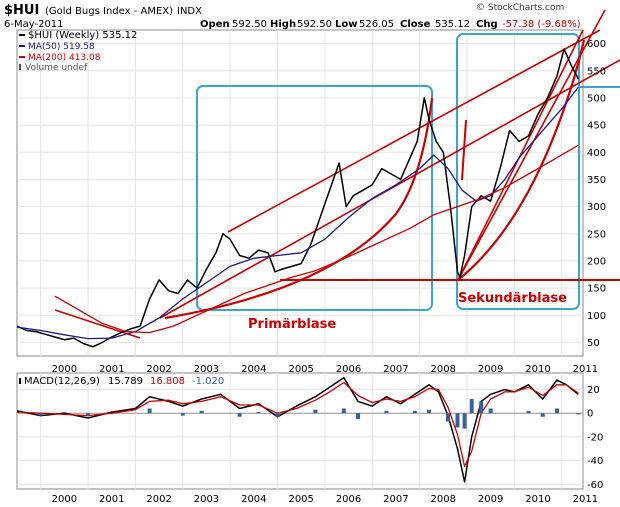  Describe the element at coordinates (62, 381) in the screenshot. I see `macd-legend-label: MACD(12,26,9)` at that location.